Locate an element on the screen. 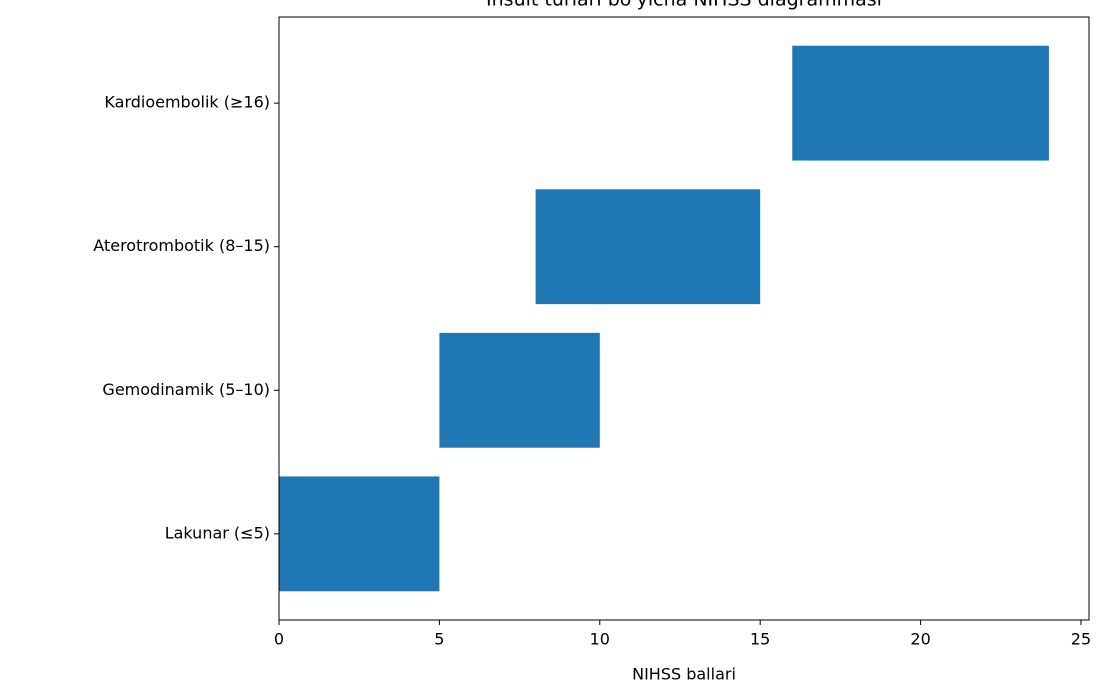 The width and height of the screenshot is (1097, 684). y-tick-label: Lakunar (≤5) is located at coordinates (217, 532).